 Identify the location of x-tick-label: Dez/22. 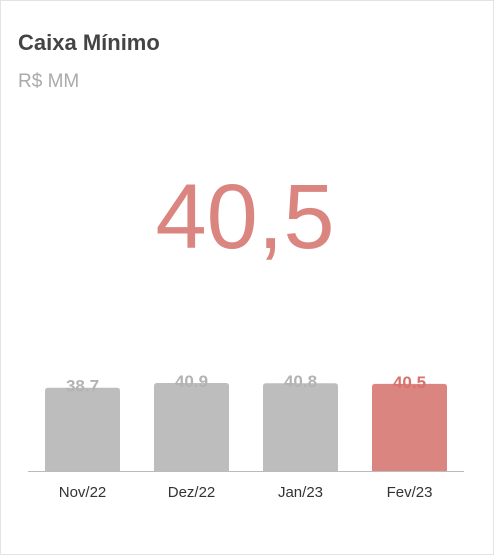
(192, 492).